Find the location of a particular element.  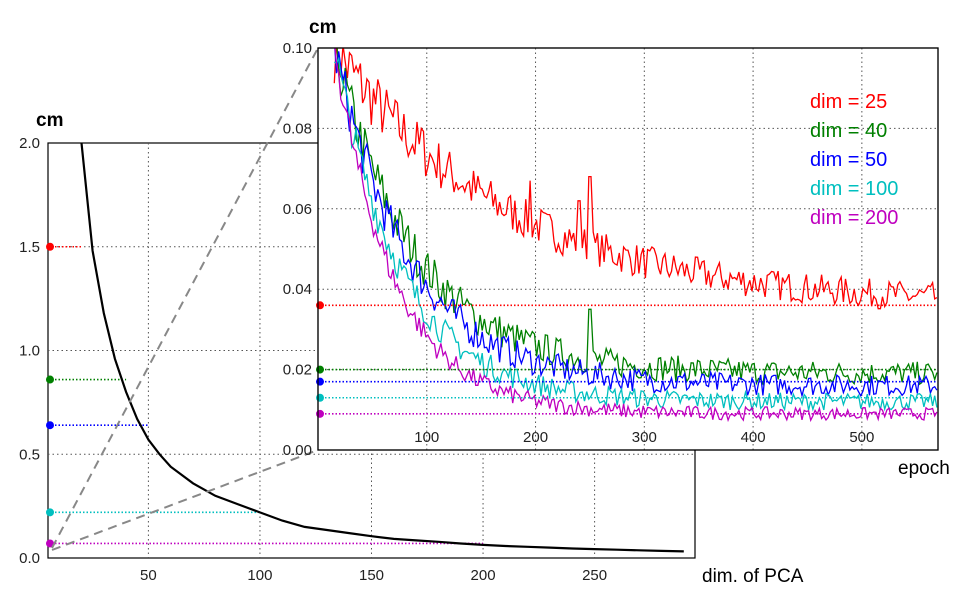

inset-y-tick-label: 0.00 is located at coordinates (297, 450).